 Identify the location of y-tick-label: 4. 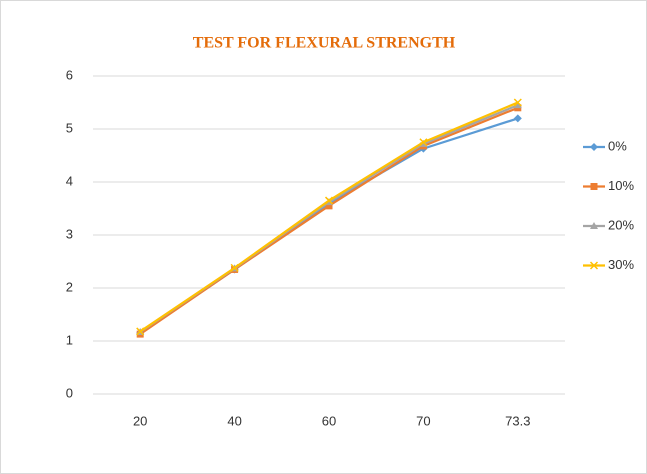
(69, 180).